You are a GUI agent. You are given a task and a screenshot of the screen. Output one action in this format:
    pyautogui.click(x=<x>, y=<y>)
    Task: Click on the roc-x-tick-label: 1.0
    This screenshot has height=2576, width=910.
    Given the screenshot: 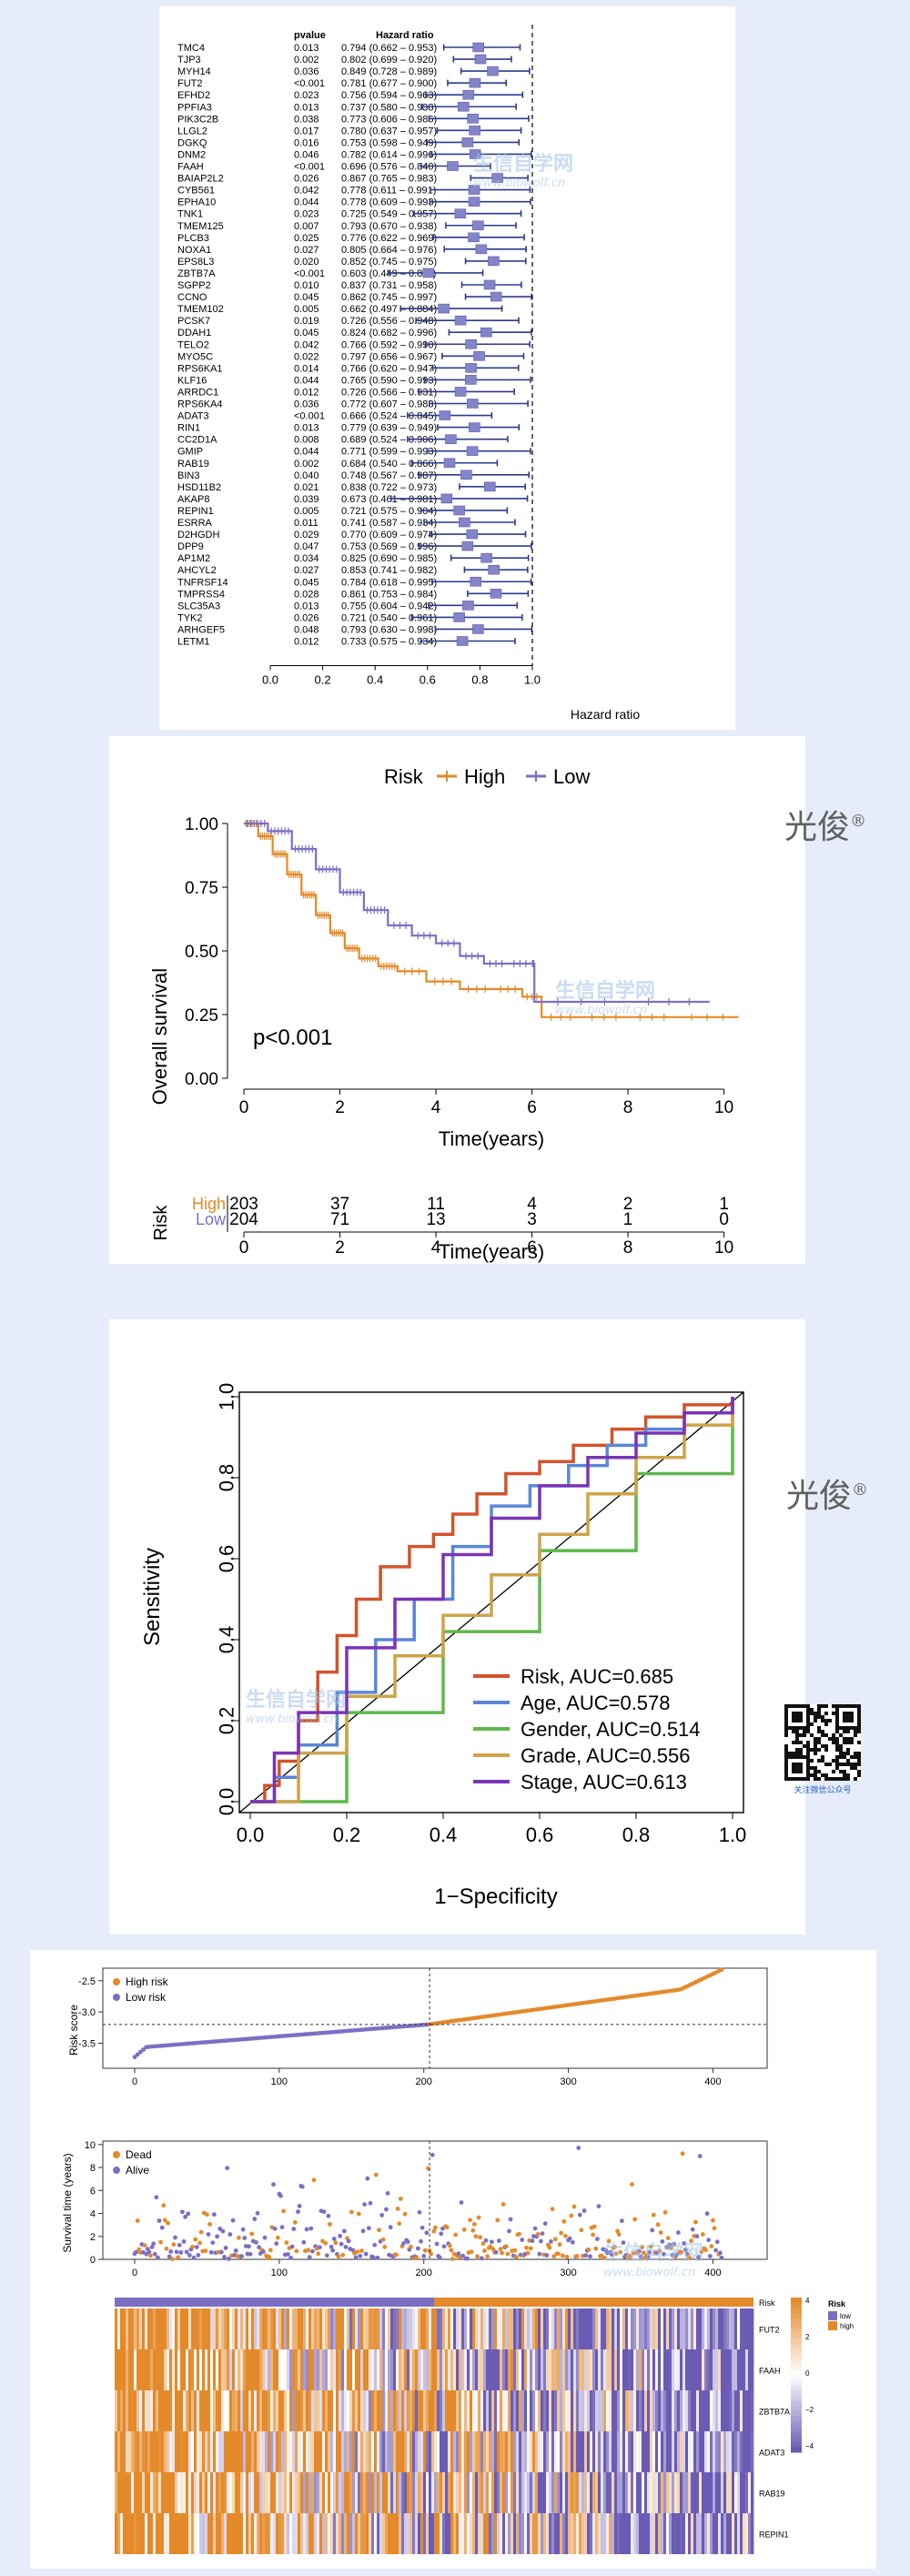 What is the action you would take?
    pyautogui.click(x=733, y=1834)
    